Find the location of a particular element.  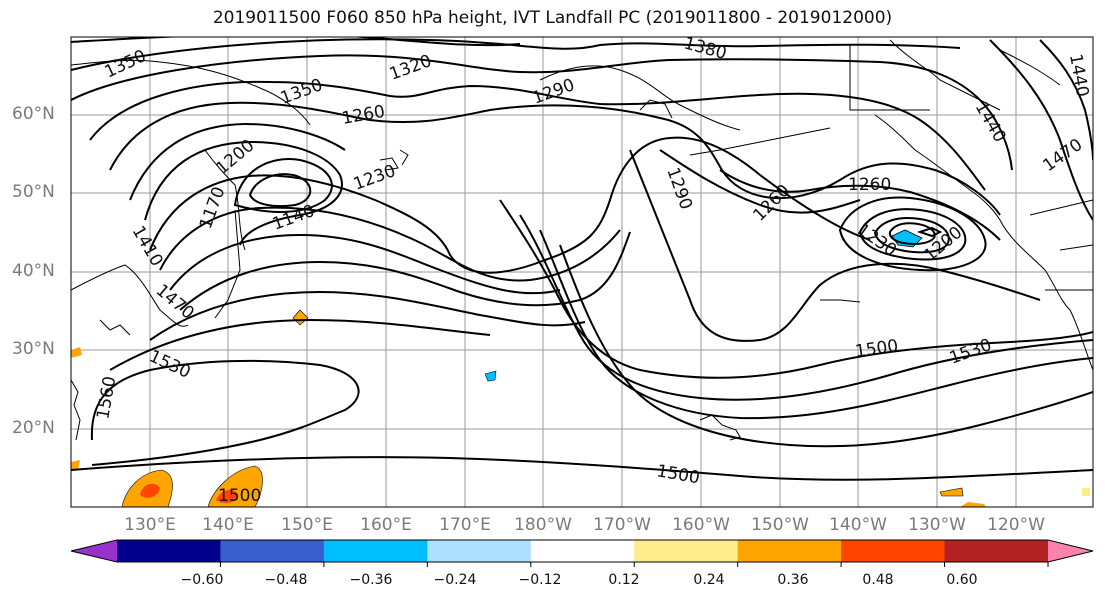

lat-label: 60°N is located at coordinates (33, 114).